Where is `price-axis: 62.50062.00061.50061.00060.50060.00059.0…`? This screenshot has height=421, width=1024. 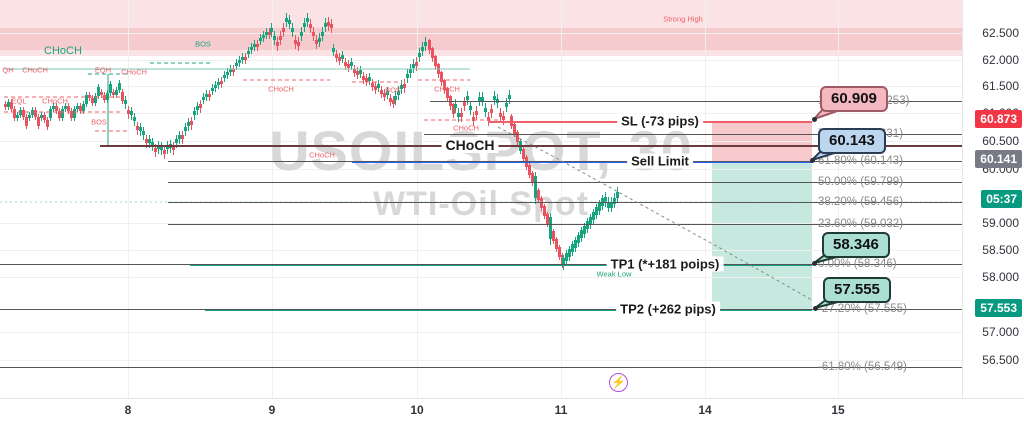 price-axis: 62.50062.00061.50061.00060.50060.00059.0… is located at coordinates (993, 199).